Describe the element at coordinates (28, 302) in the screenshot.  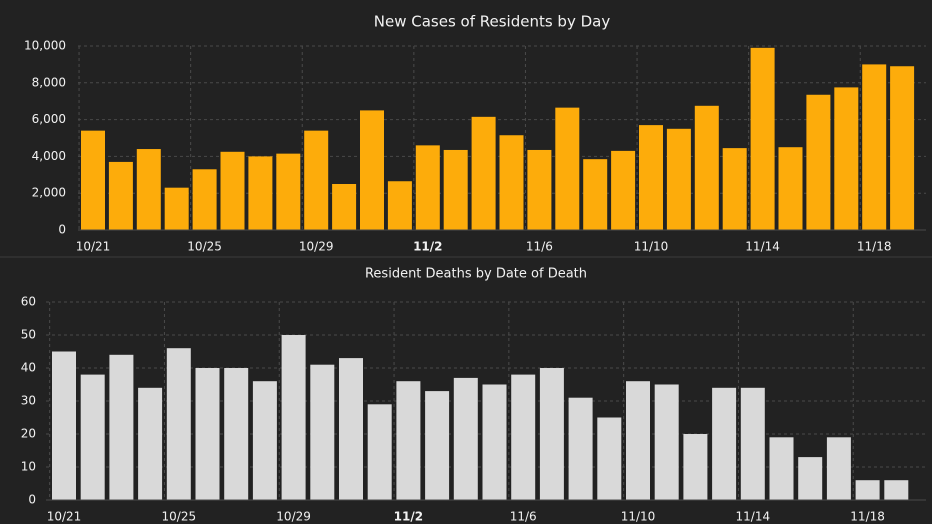
I see `y-tick-label: 60` at that location.